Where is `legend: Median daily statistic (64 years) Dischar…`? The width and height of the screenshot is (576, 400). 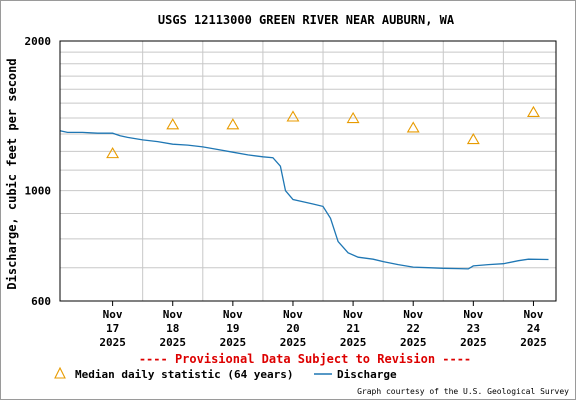
legend: Median daily statistic (64 years) Dischar… is located at coordinates (225, 373).